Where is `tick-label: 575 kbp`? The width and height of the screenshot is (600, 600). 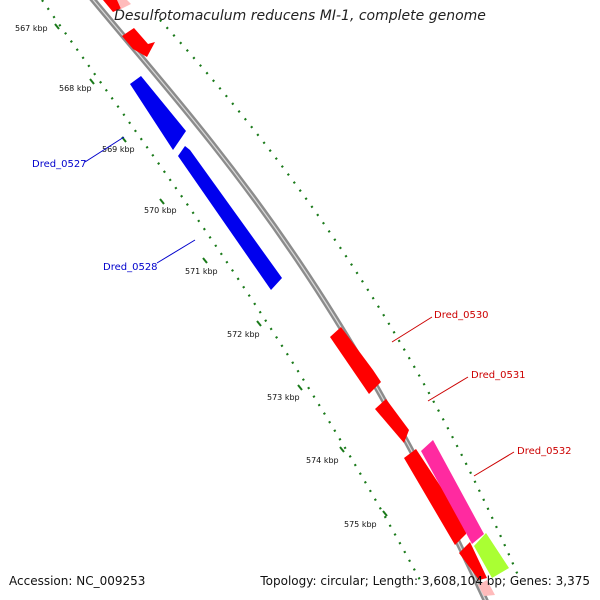 tick-label: 575 kbp is located at coordinates (360, 524).